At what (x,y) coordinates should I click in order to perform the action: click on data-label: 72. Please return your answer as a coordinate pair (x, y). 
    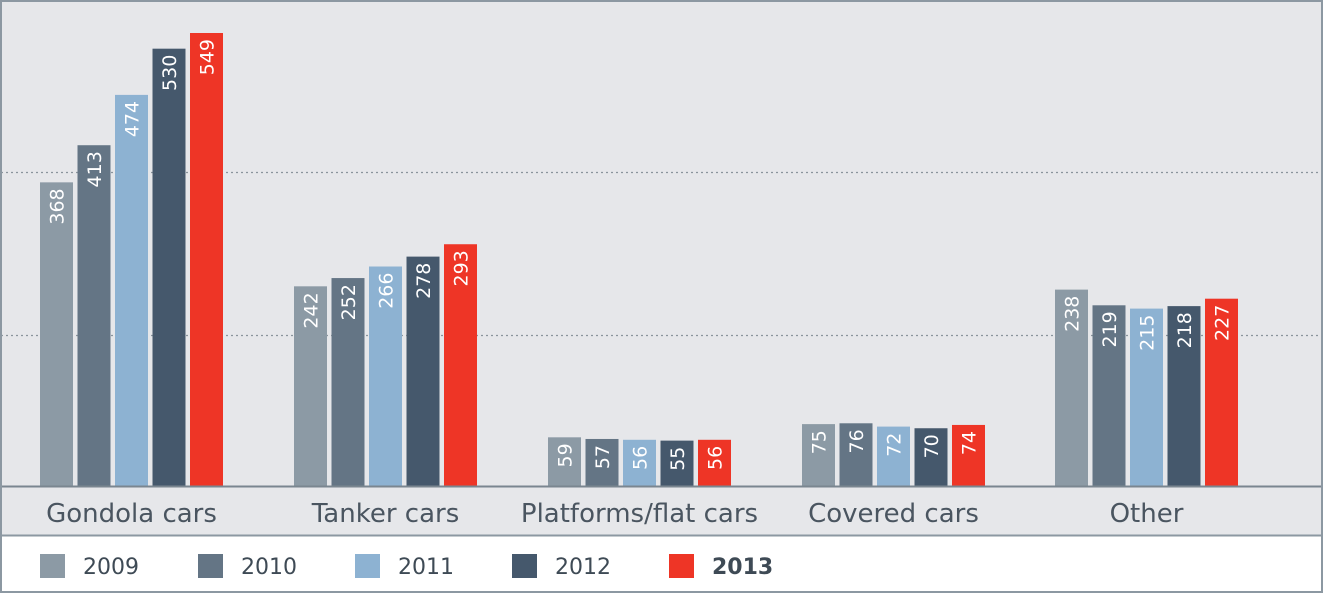
    Looking at the image, I should click on (895, 445).